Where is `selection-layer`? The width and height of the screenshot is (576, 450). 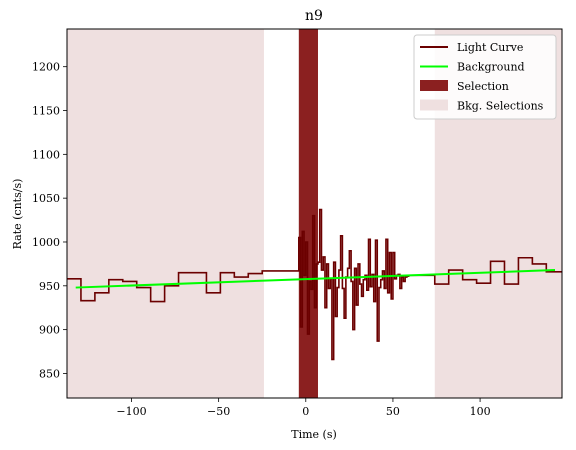 selection-layer is located at coordinates (308, 213).